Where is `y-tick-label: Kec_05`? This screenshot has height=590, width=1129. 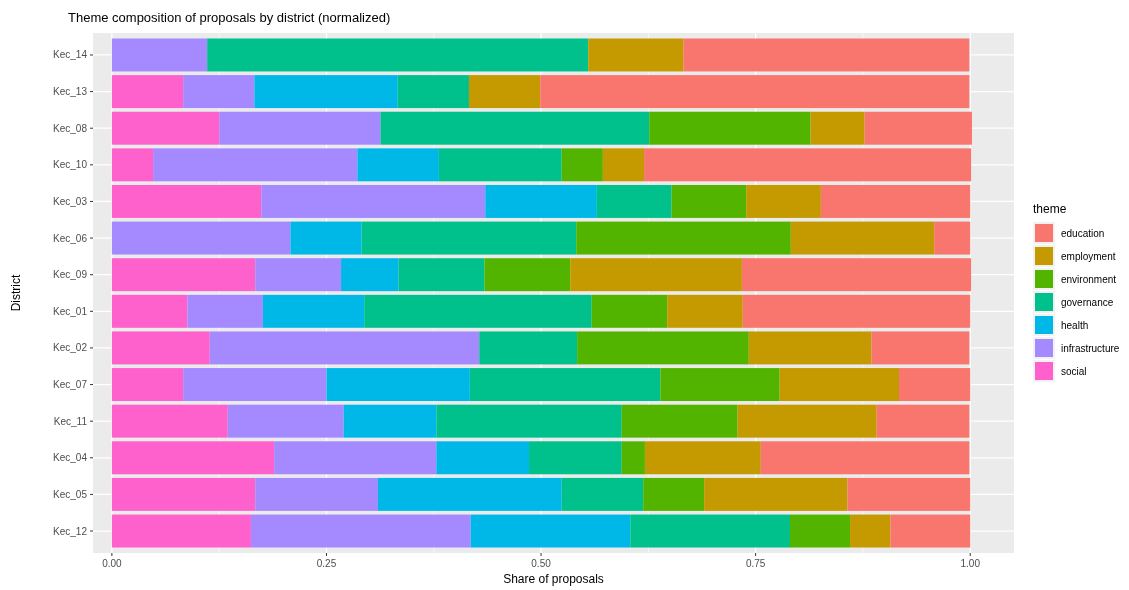
y-tick-label: Kec_05 is located at coordinates (70, 494).